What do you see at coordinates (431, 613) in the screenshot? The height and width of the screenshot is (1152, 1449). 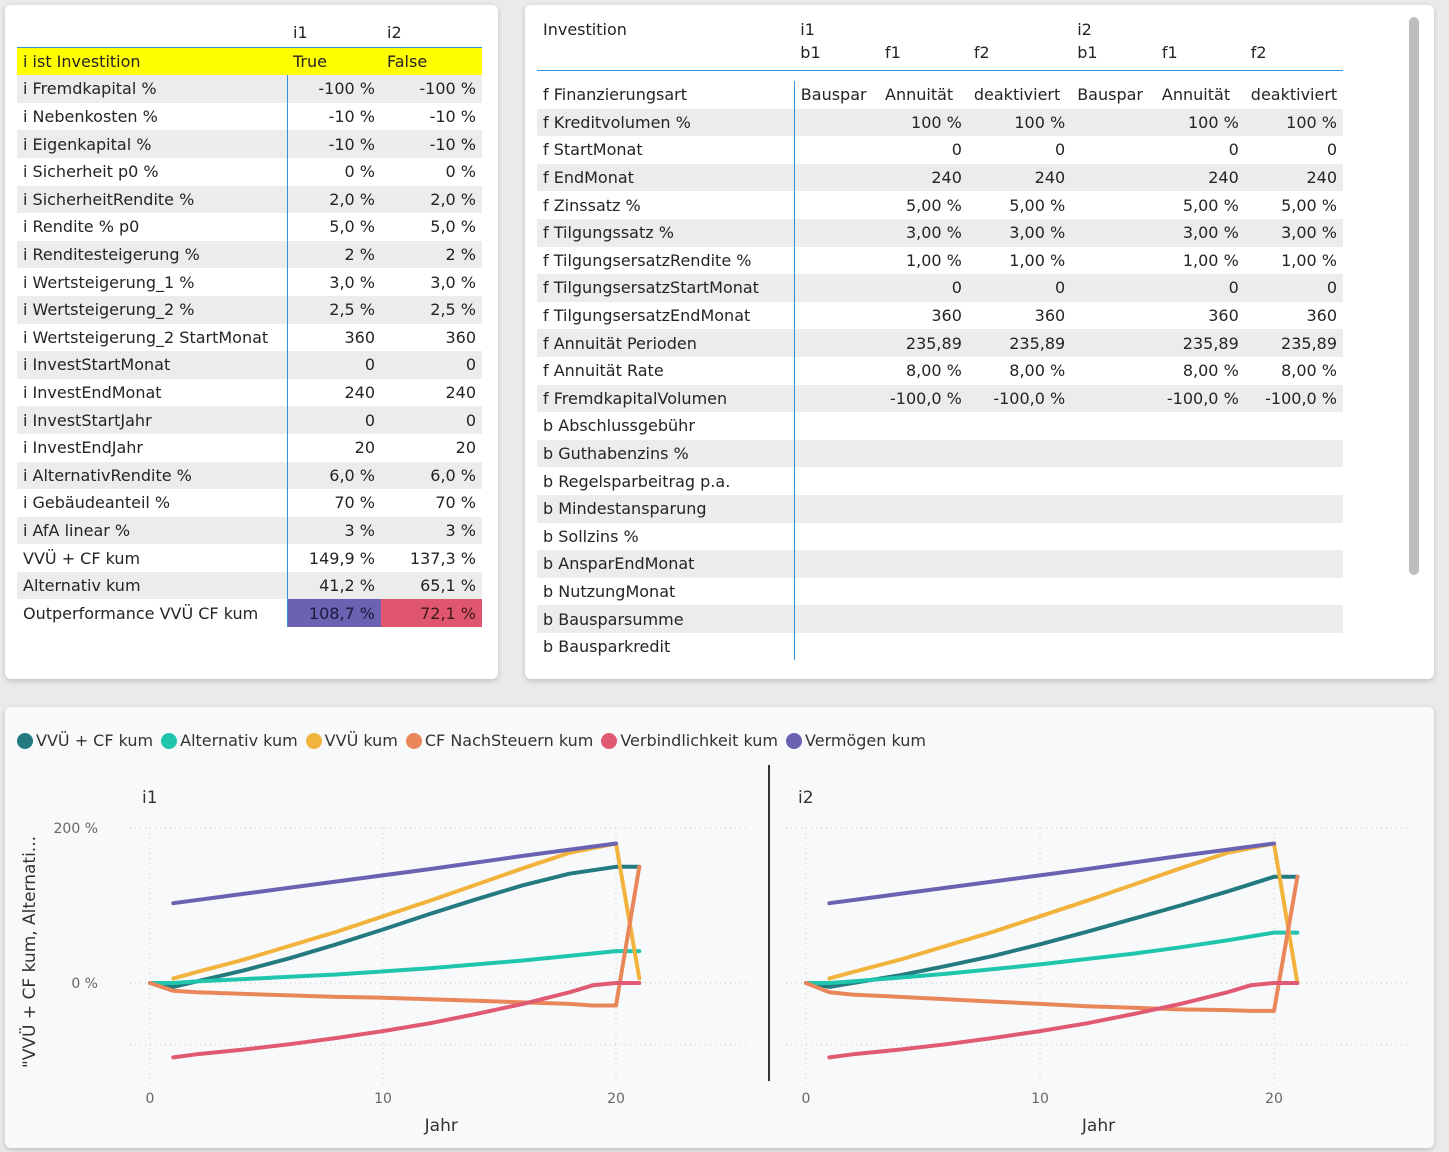 I see `cell-value: 72,1 %` at bounding box center [431, 613].